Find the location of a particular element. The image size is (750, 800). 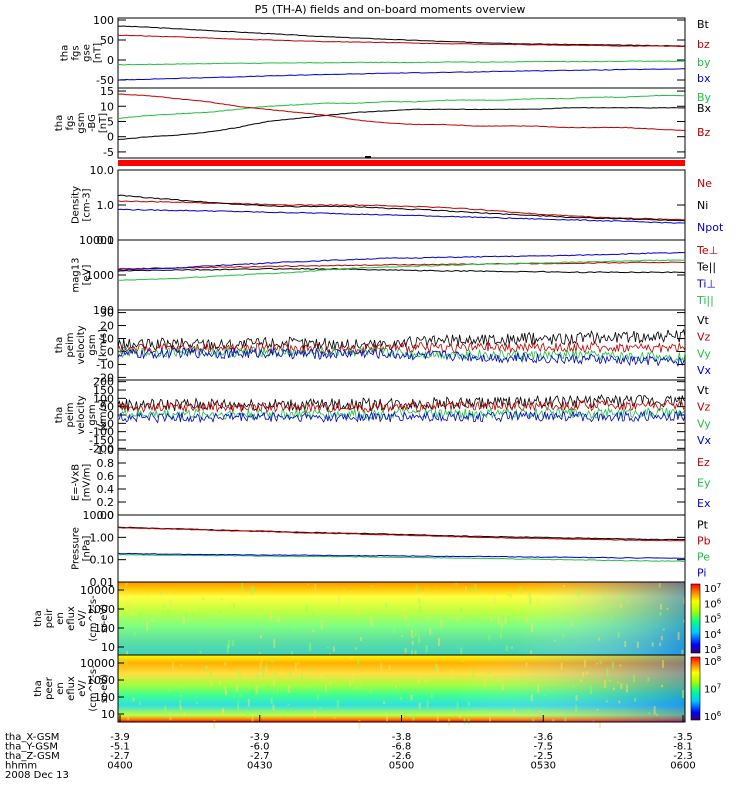

legend-Ti⊥: Ti⊥ is located at coordinates (706, 283).